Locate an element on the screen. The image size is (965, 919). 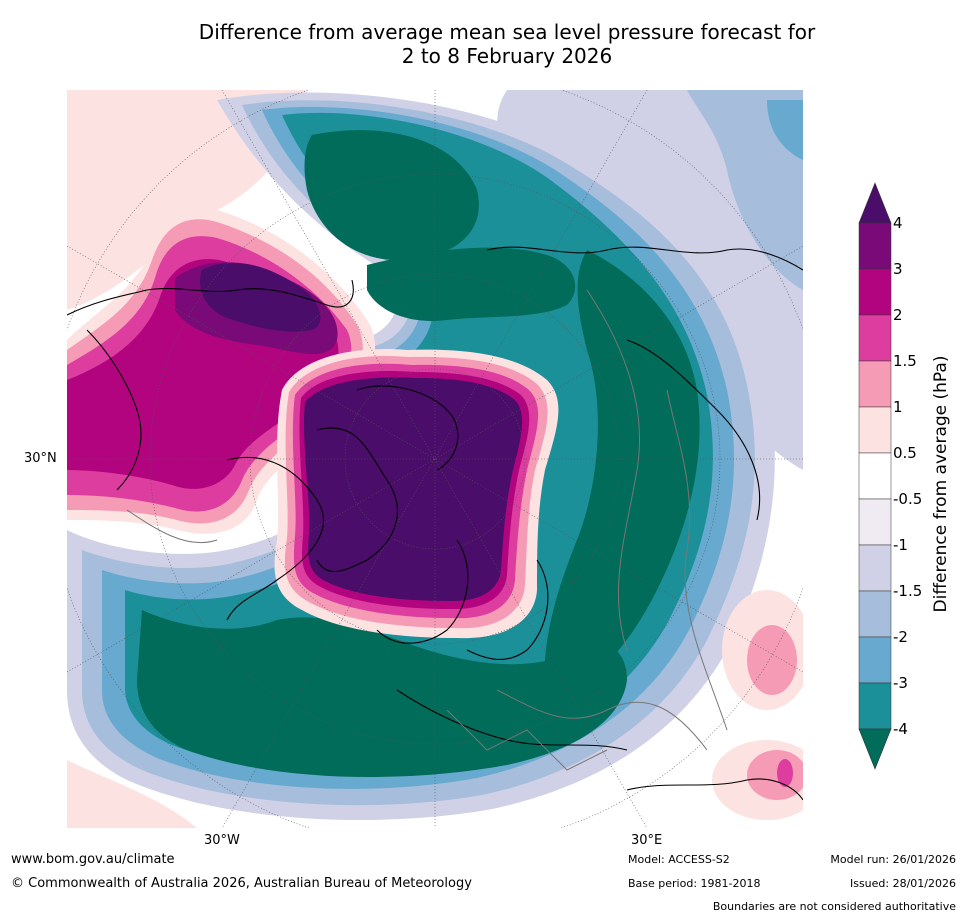
colorbar-tick-label: 2 is located at coordinates (898, 315).